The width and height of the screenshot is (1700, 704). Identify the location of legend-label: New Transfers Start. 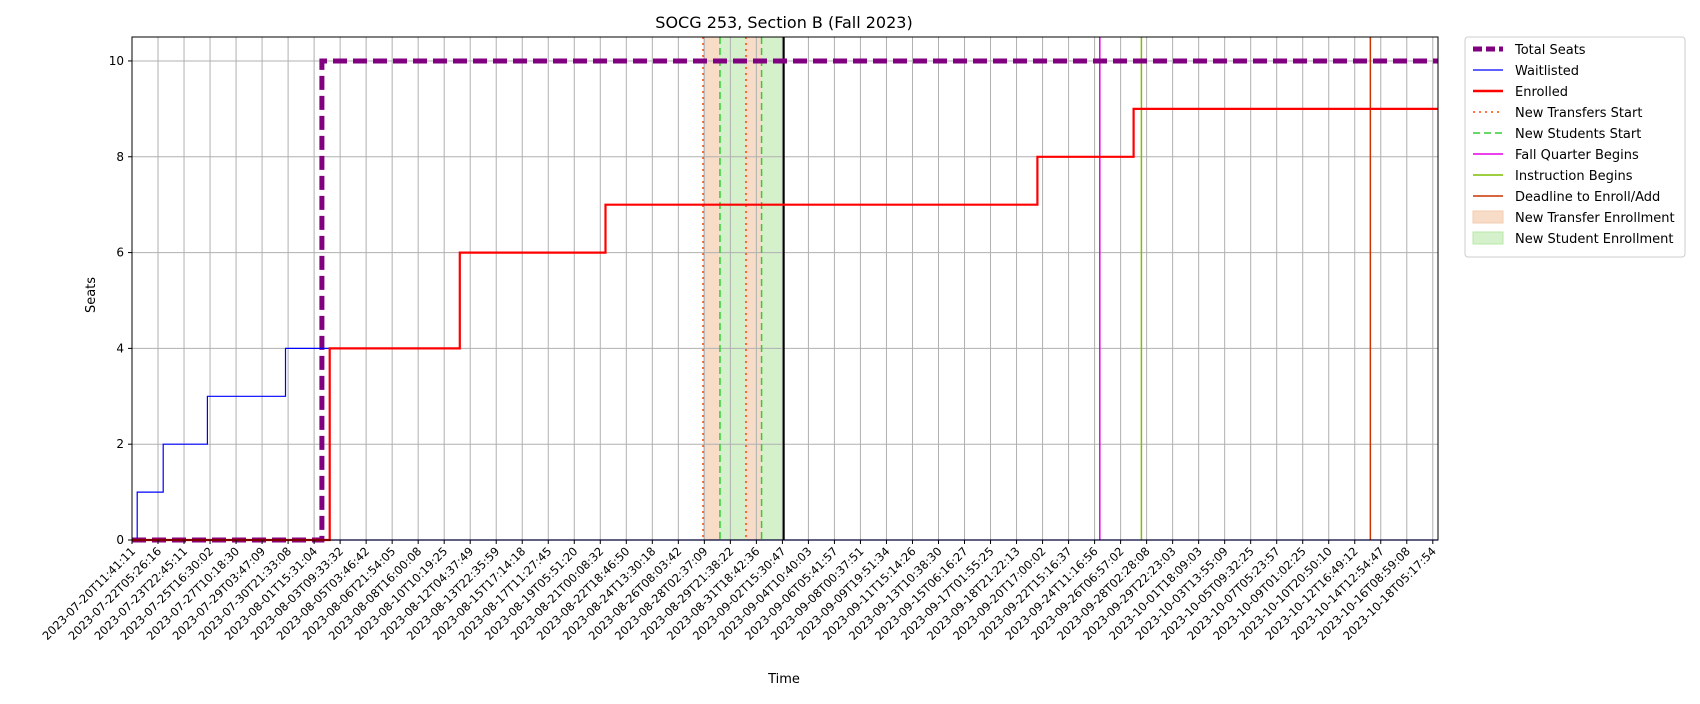
(1578, 113).